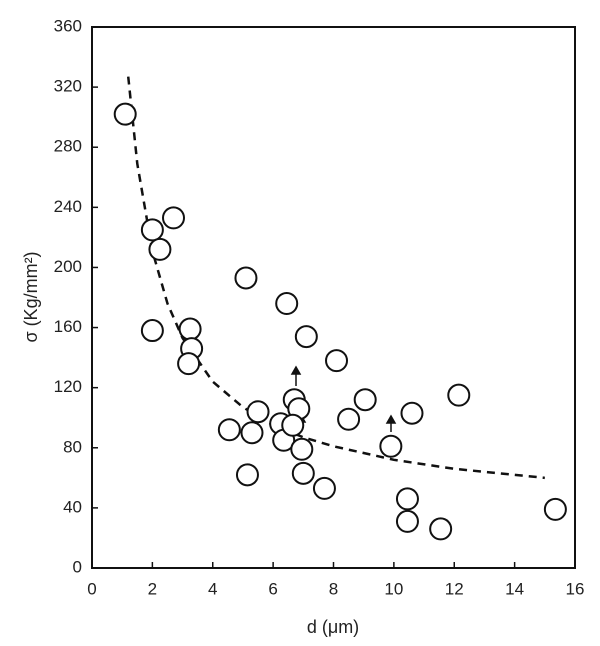 The height and width of the screenshot is (646, 600). I want to click on y-tick-label: 80, so click(72, 446).